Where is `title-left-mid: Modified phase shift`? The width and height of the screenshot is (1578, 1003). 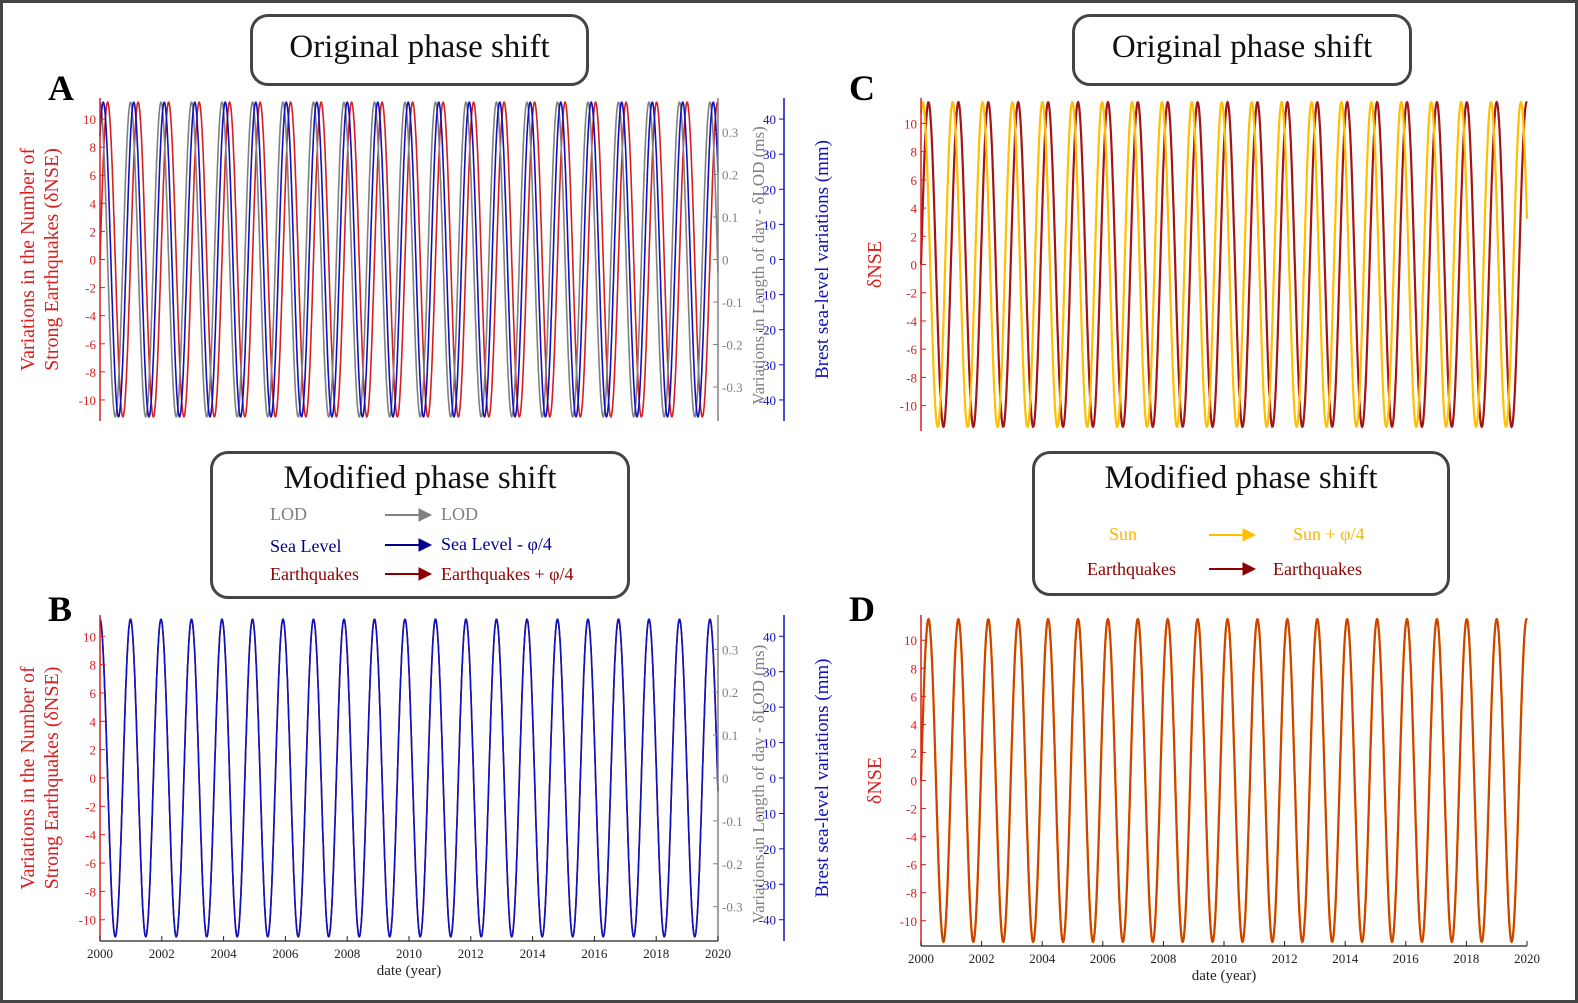
title-left-mid: Modified phase shift is located at coordinates (420, 478).